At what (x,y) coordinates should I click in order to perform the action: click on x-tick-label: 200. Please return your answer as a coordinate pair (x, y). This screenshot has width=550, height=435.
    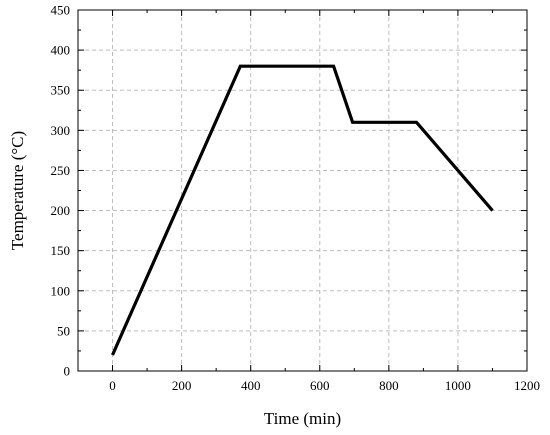
    Looking at the image, I should click on (182, 385).